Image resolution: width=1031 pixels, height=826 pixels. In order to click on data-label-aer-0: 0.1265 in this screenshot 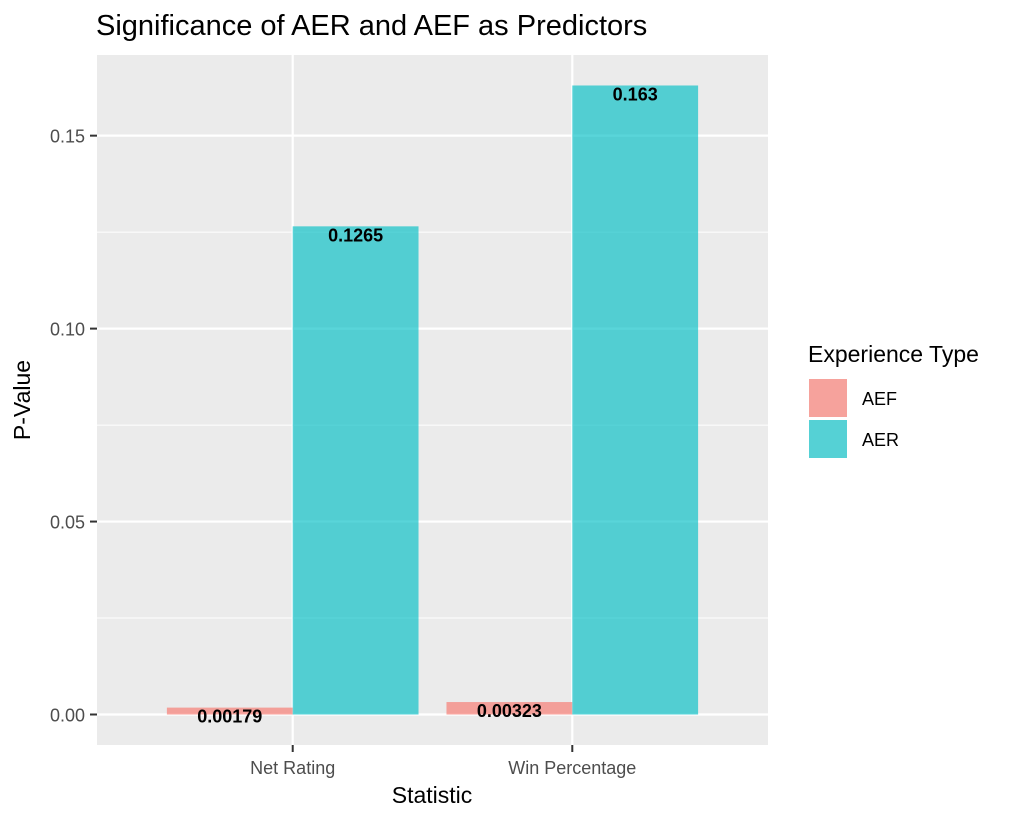, I will do `click(355, 235)`.